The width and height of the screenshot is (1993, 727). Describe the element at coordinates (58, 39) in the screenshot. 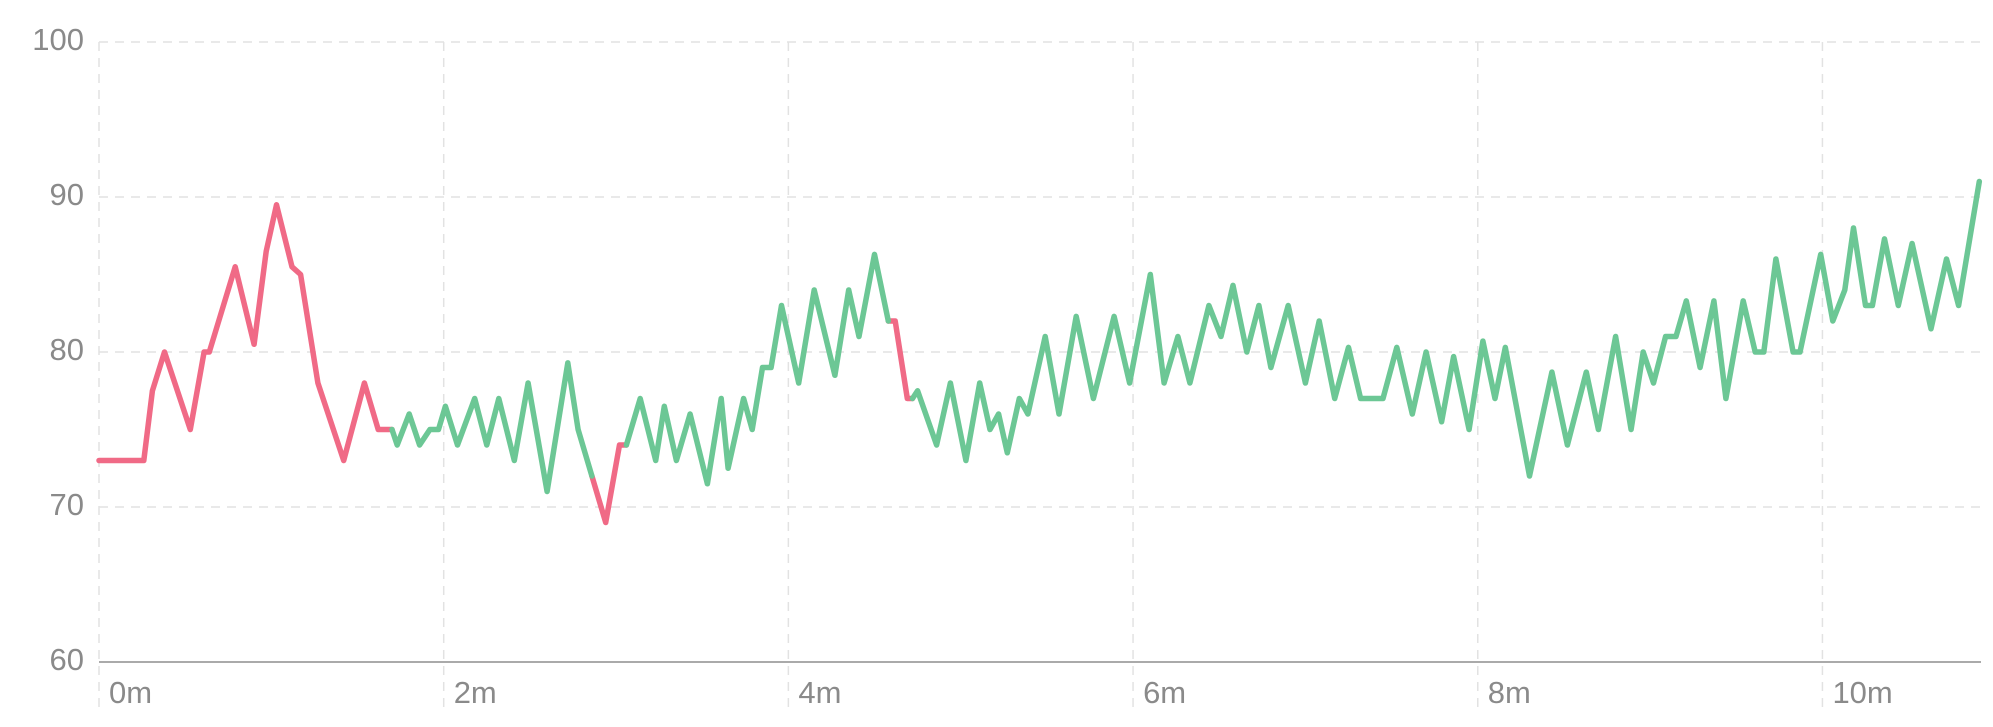

I see `y-tick-label: 100` at that location.